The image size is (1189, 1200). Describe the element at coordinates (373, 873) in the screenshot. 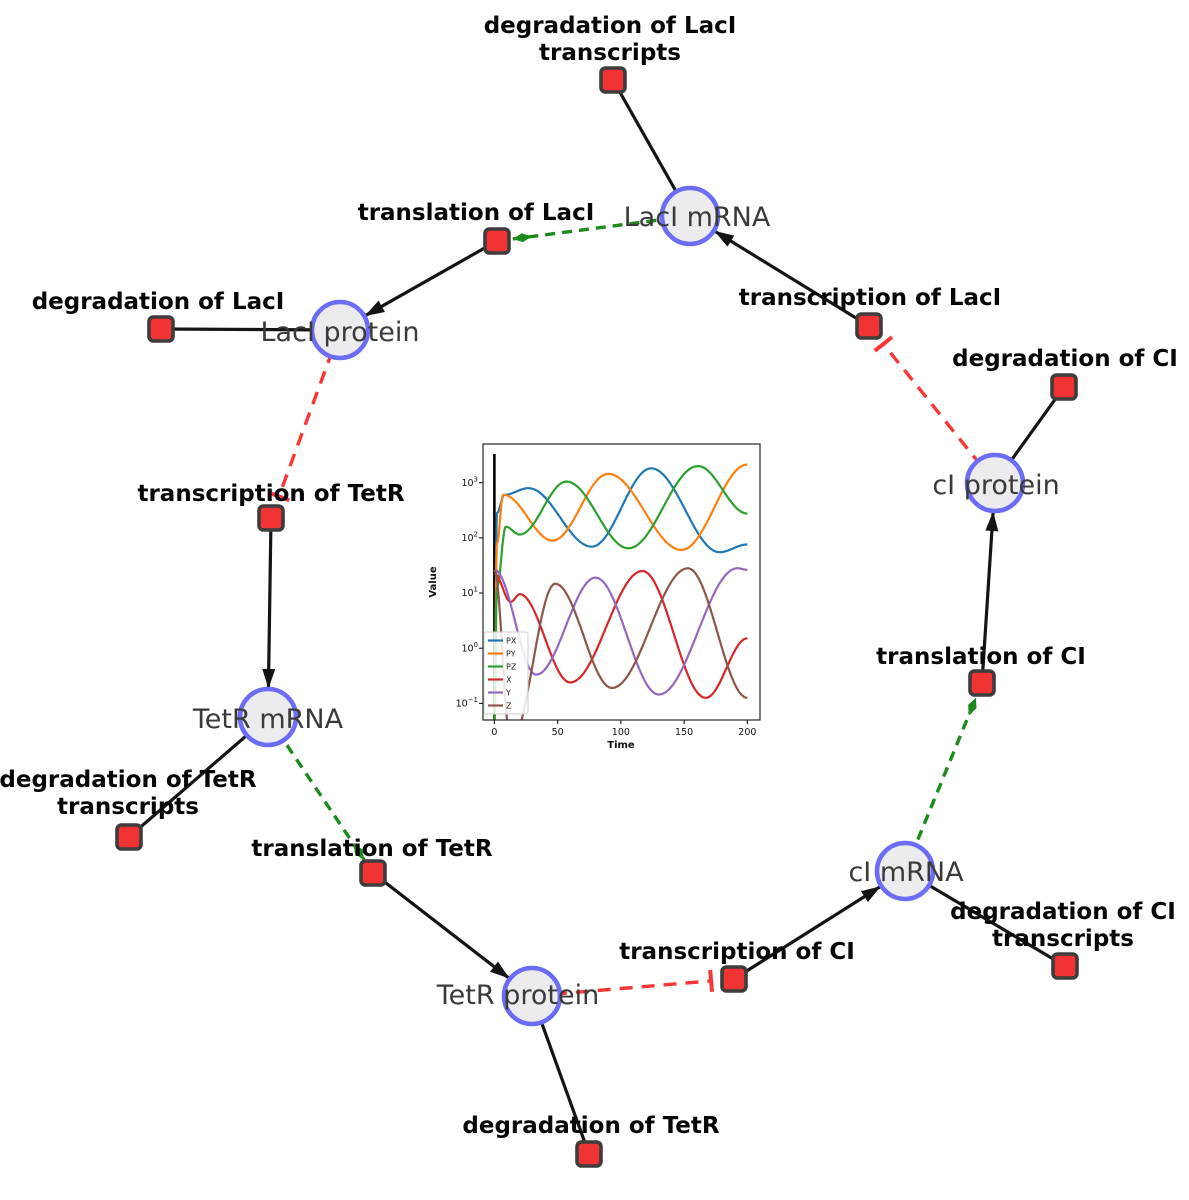

I see `reaction-node-transl_tetr` at that location.